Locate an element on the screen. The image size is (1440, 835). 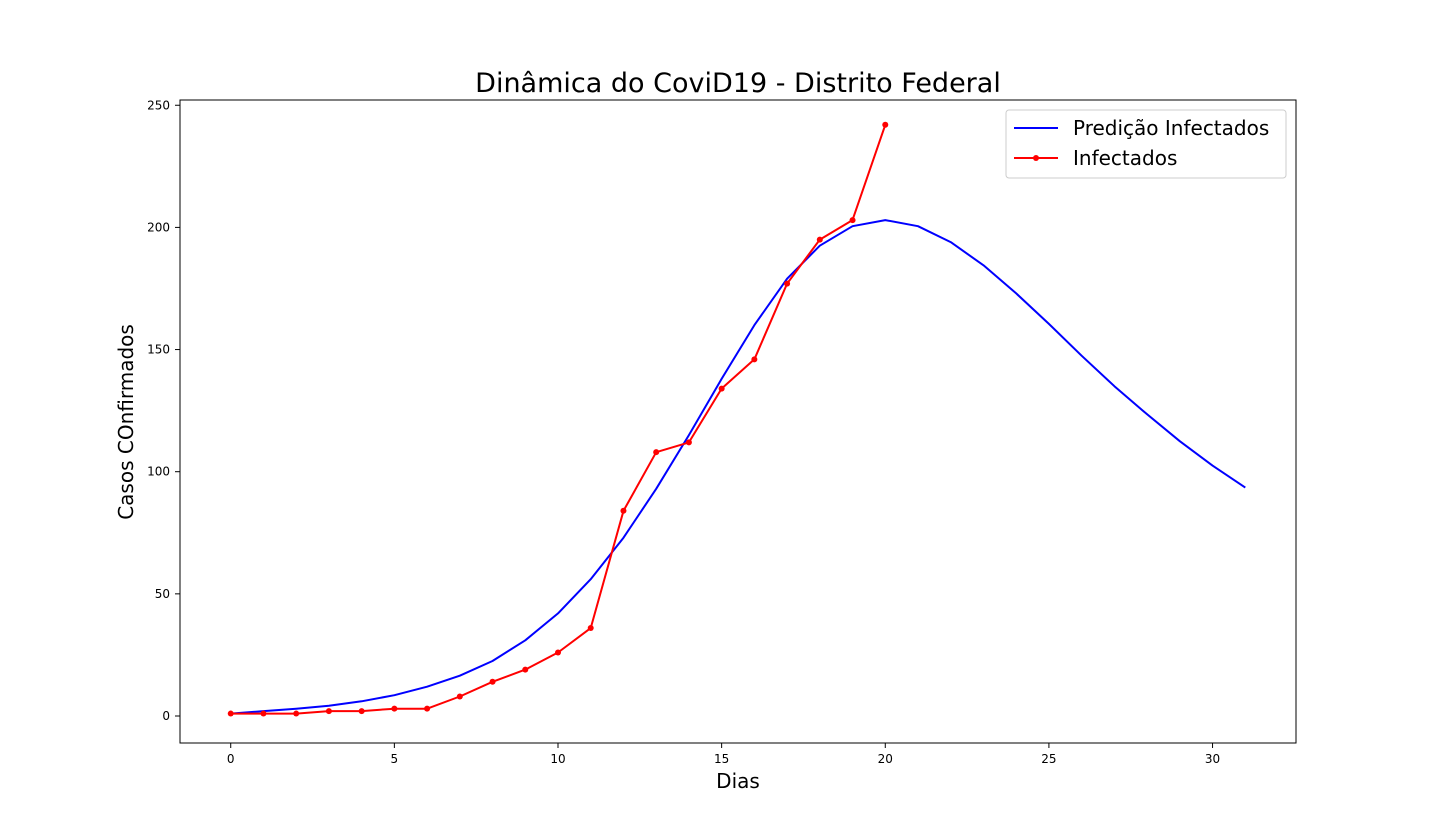
y-tick-label: 0 is located at coordinates (166, 716).